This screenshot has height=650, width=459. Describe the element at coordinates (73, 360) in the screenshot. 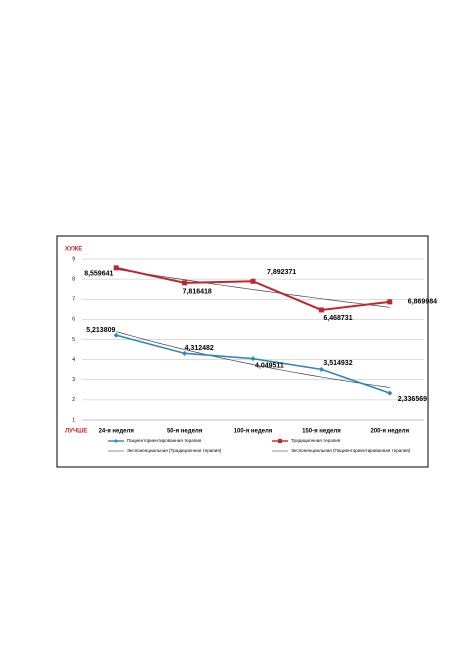

I see `y-tick-label: 4` at that location.